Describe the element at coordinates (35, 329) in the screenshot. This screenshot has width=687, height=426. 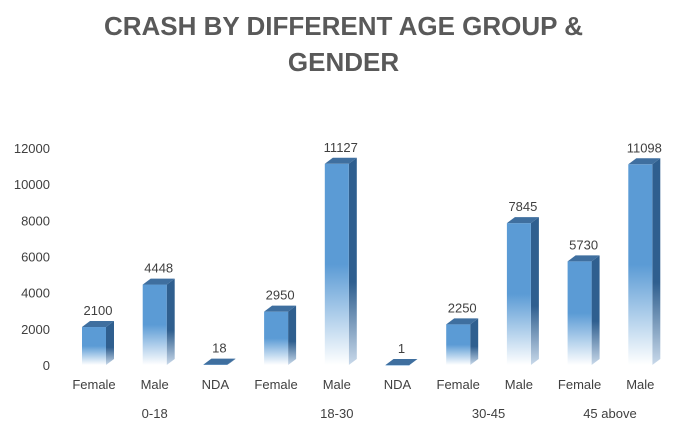
I see `y-tick-label: 2000` at that location.